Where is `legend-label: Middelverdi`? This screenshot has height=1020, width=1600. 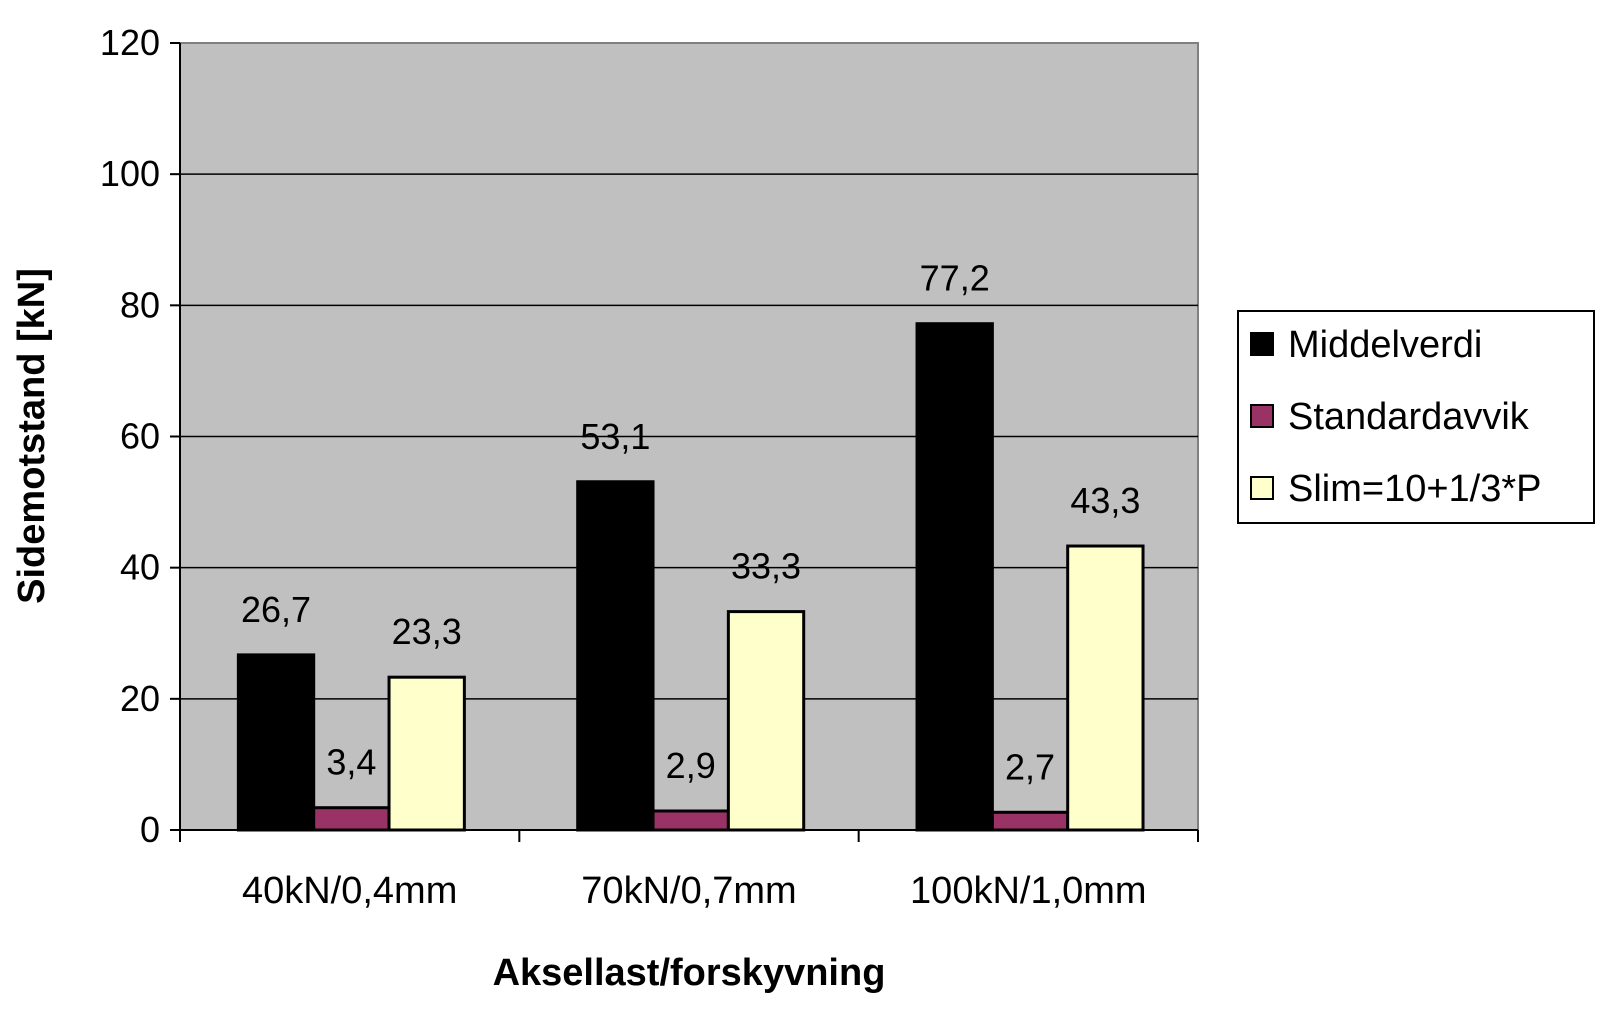
legend-label: Middelverdi is located at coordinates (1385, 345).